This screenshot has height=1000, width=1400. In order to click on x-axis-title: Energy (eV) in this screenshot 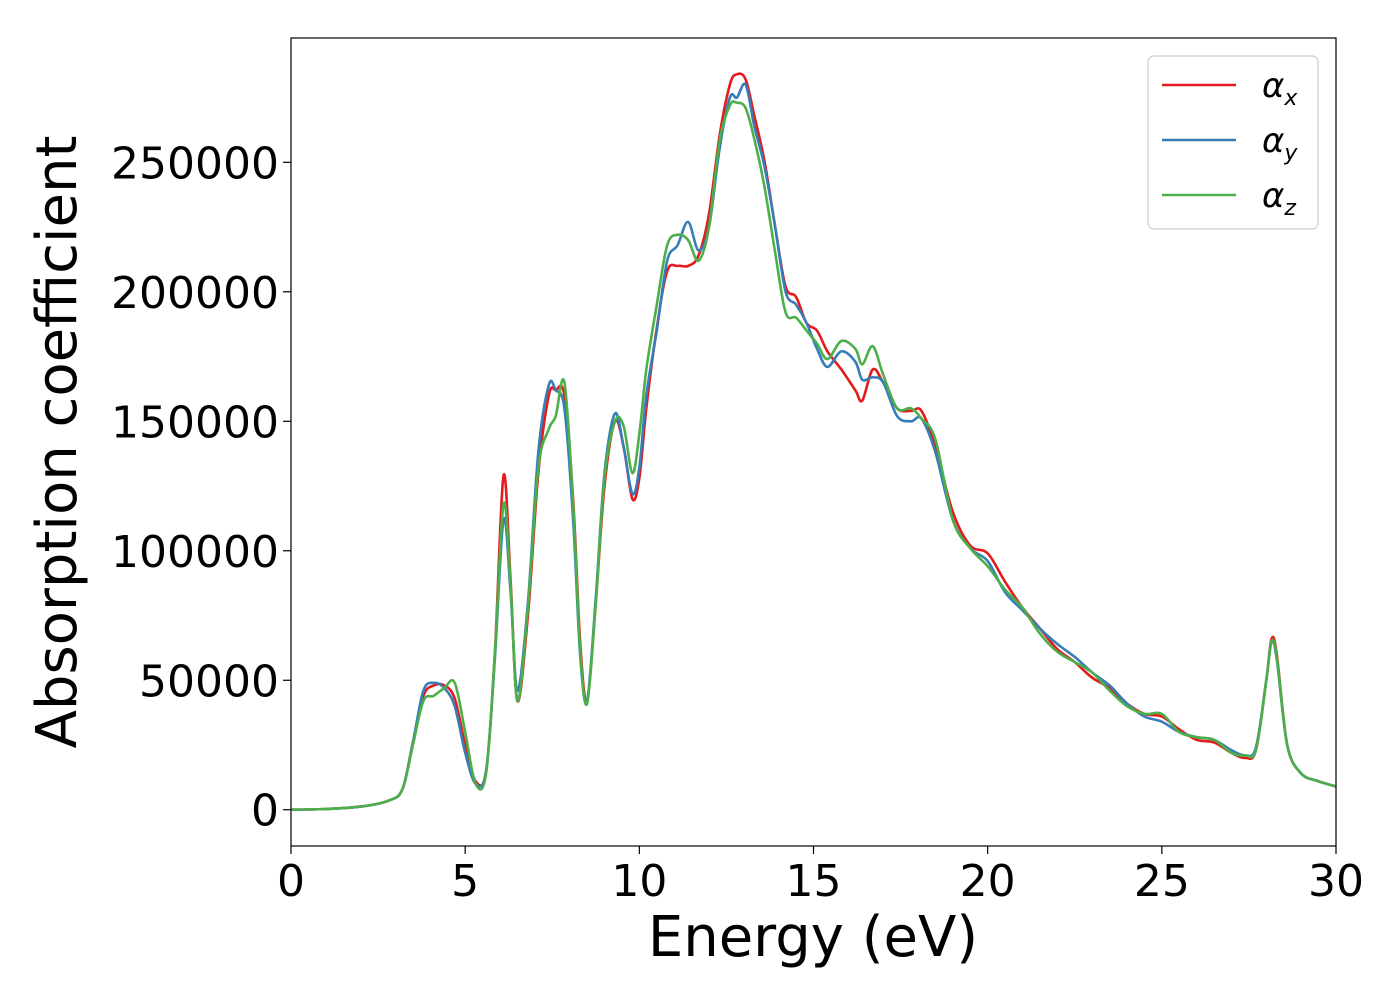, I will do `click(813, 937)`.